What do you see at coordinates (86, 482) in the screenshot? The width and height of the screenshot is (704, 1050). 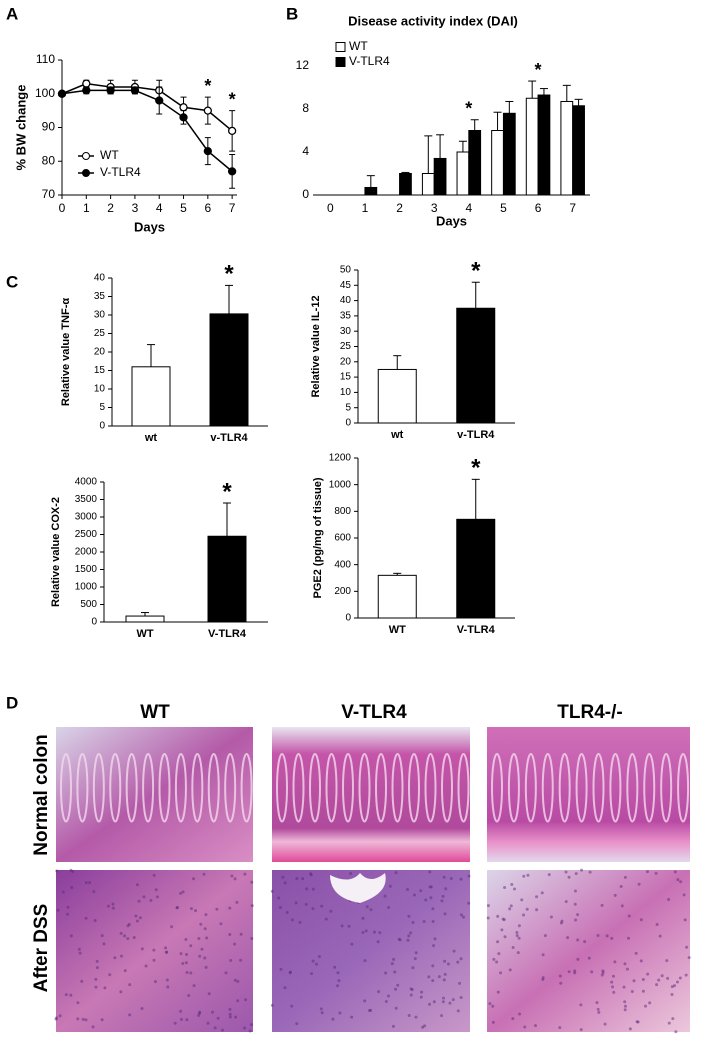 I see `y-tick-label: 4000` at bounding box center [86, 482].